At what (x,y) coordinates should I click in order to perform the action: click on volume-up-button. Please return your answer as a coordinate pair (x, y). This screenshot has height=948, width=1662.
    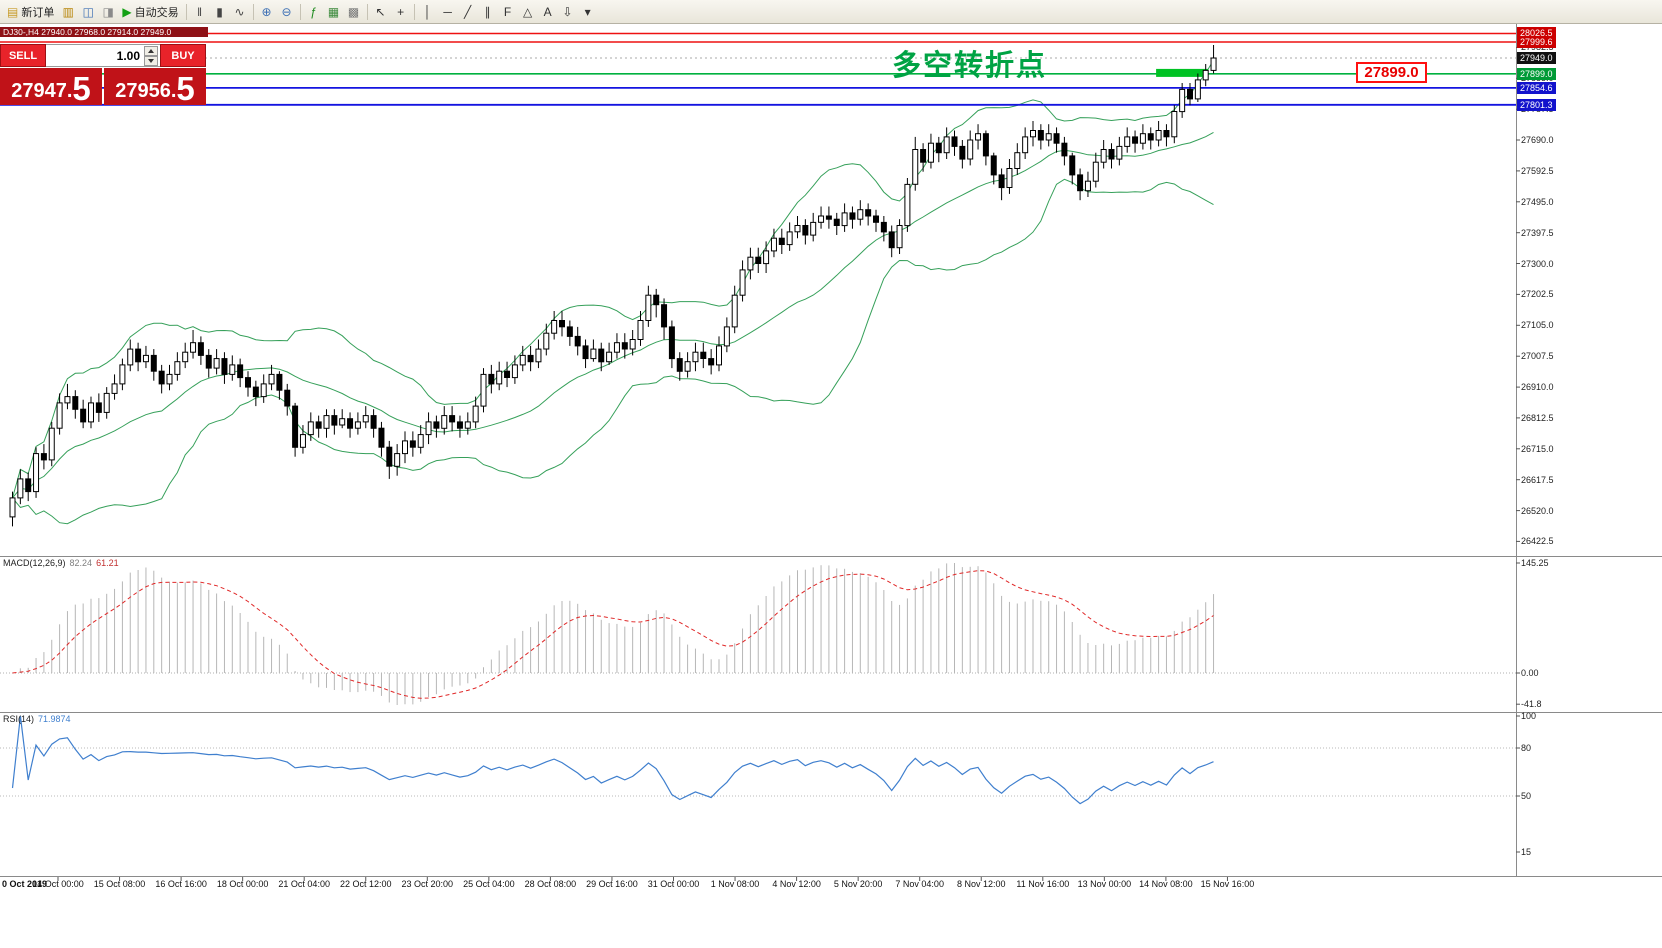
    Looking at the image, I should click on (151, 50).